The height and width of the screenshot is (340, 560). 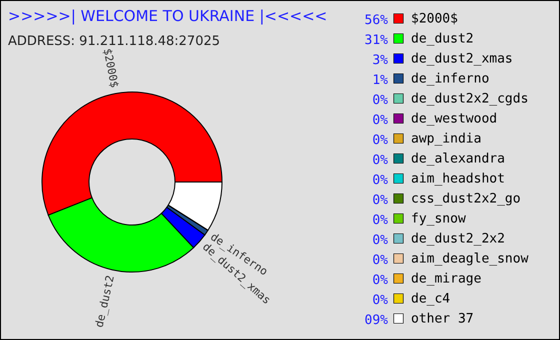 I want to click on legend-label: de_mirage, so click(x=446, y=279).